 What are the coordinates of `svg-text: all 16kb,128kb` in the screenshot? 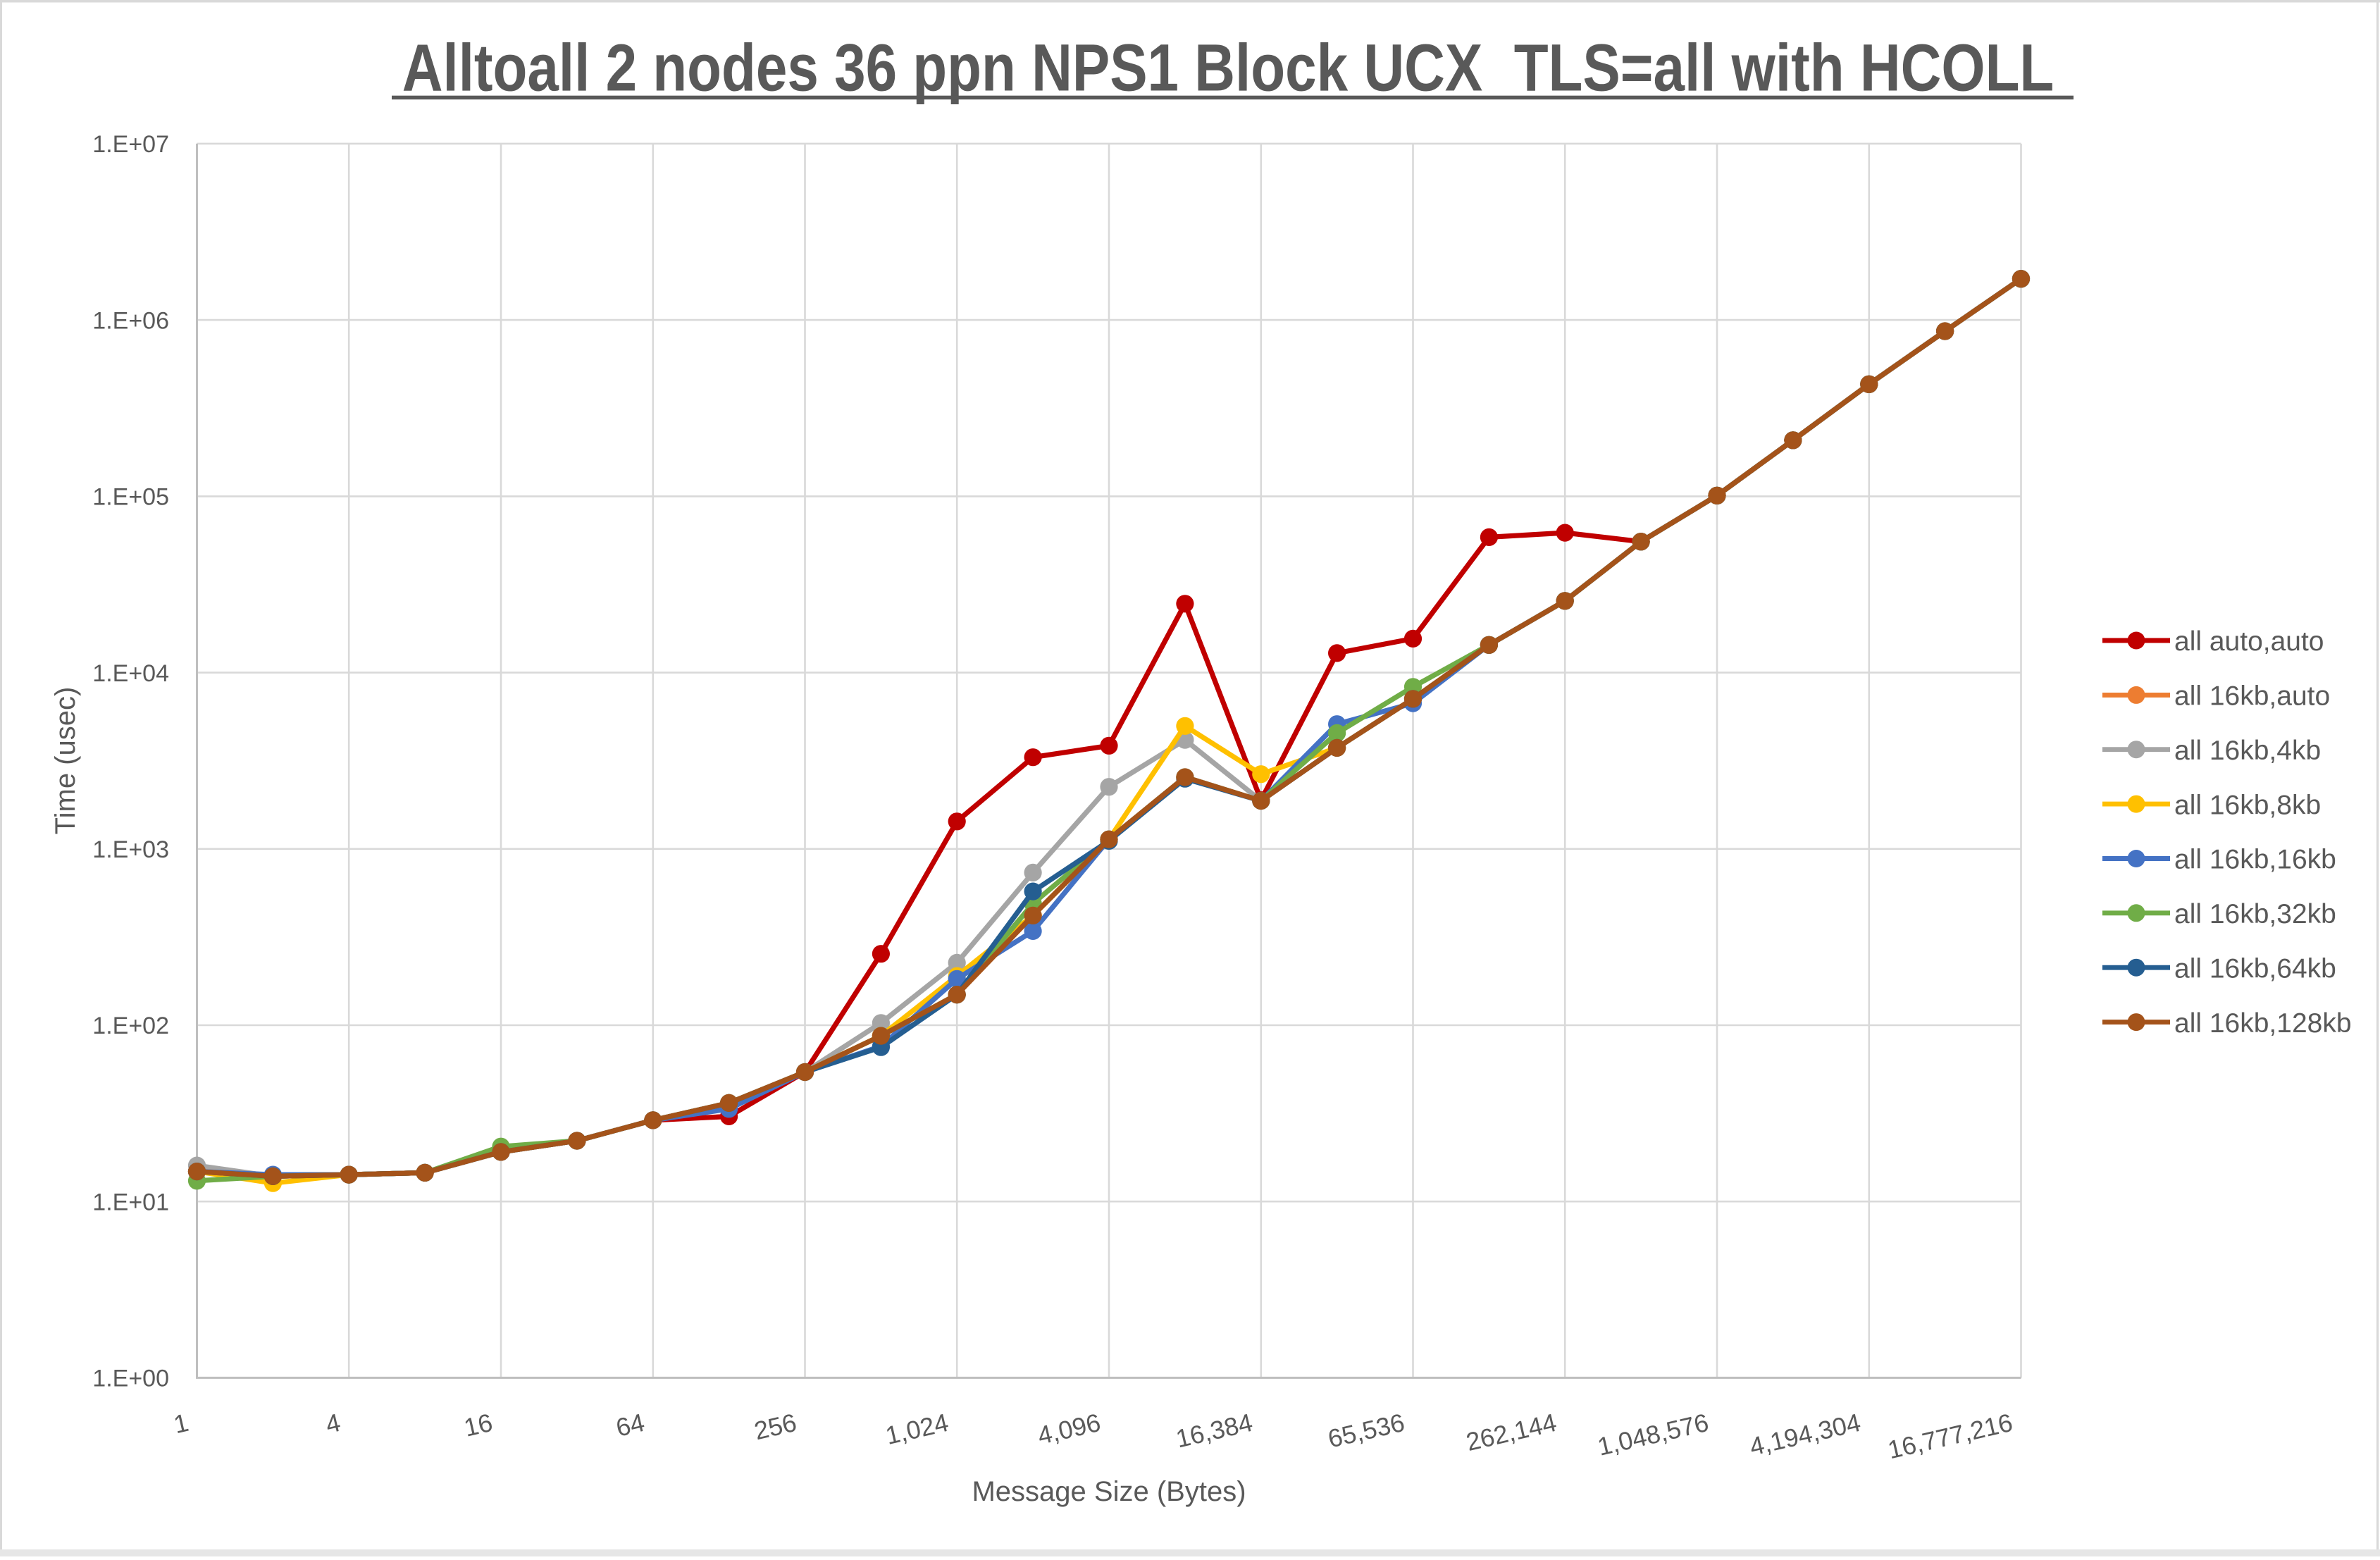 It's located at (2263, 1023).